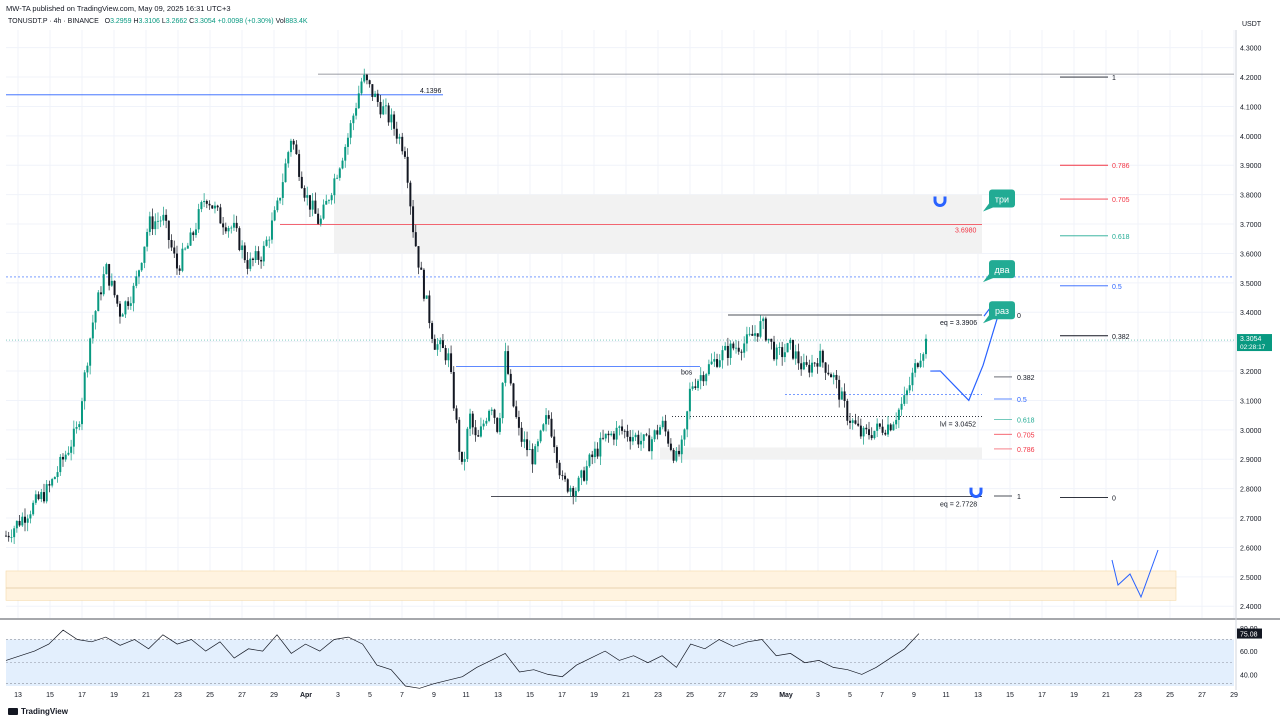  I want to click on lower-orange-zone, so click(591, 585).